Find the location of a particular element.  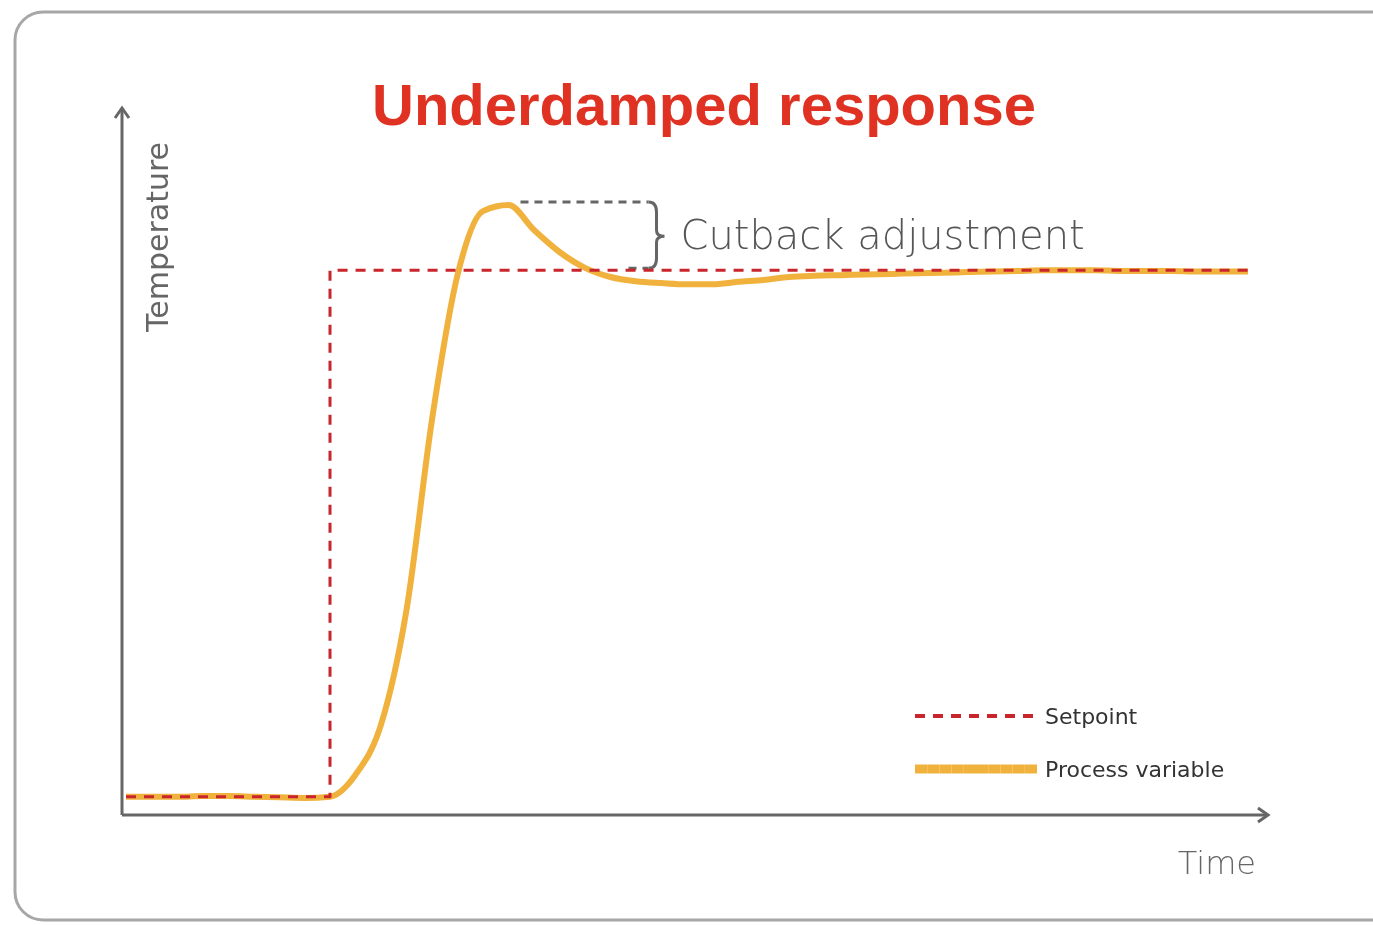

chart-title: Underdamped response is located at coordinates (704, 104).